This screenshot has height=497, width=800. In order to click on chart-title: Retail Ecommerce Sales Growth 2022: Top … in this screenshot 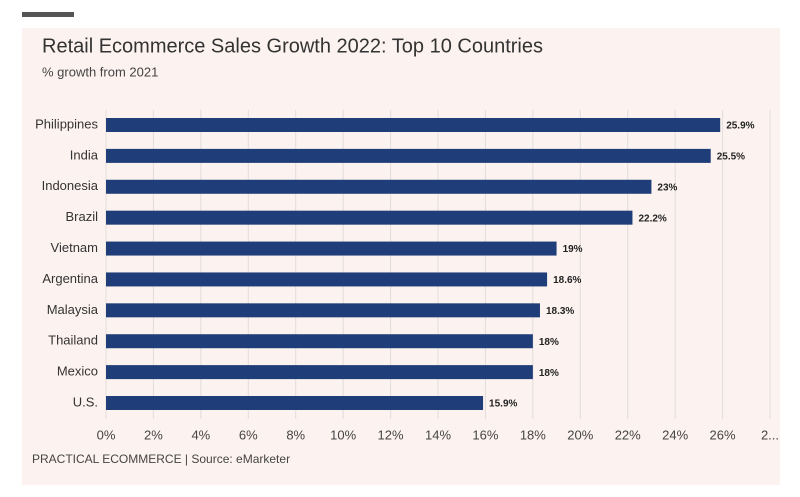, I will do `click(292, 46)`.